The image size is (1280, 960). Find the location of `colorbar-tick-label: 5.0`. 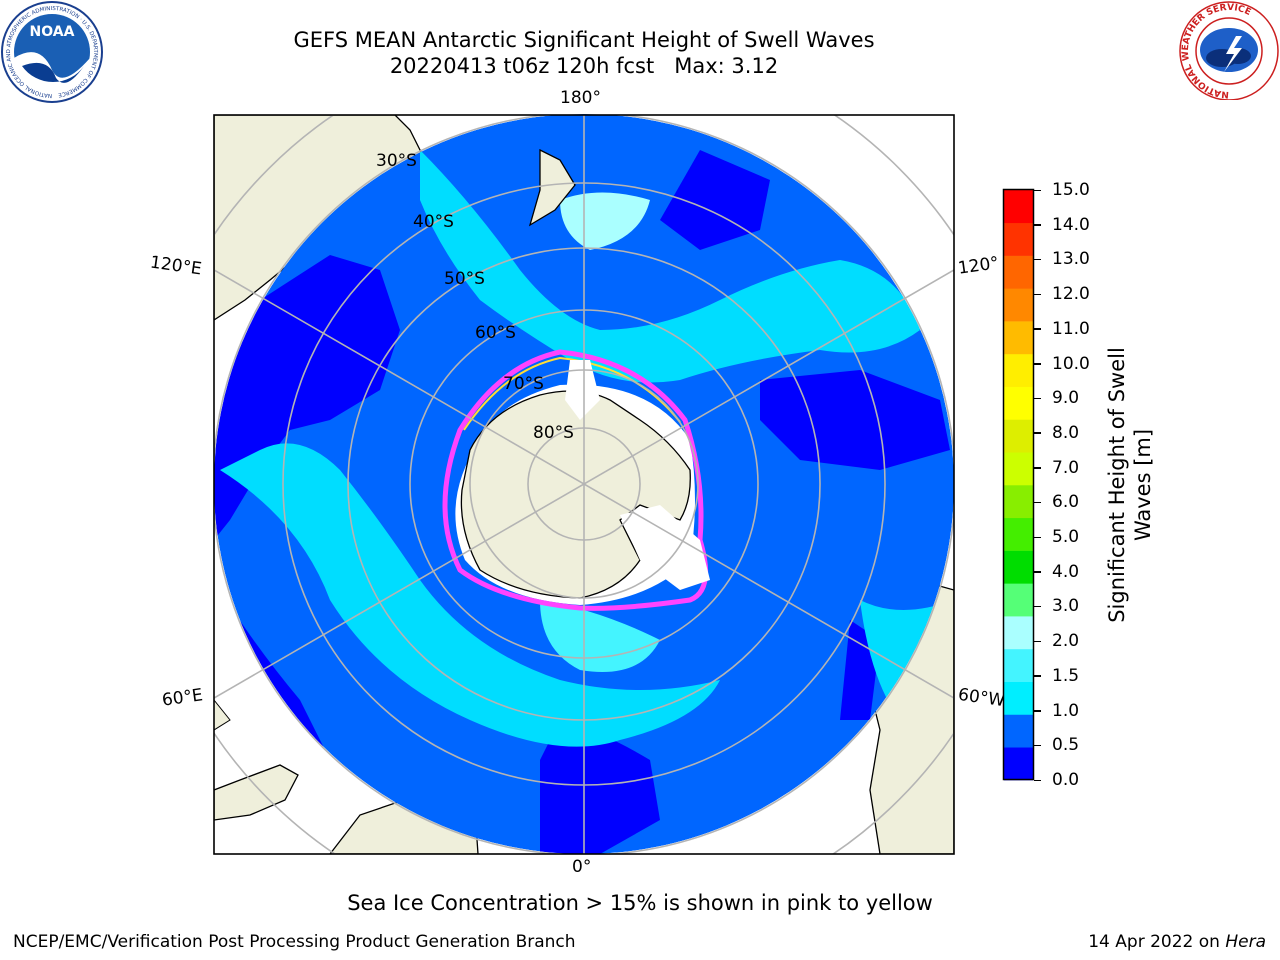

colorbar-tick-label: 5.0 is located at coordinates (1066, 537).